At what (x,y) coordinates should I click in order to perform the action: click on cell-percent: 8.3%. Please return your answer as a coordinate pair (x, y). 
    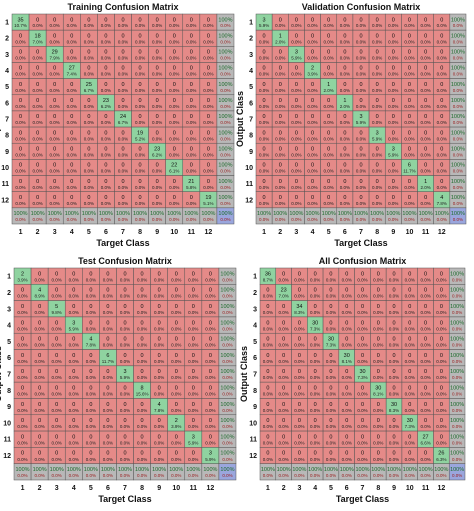
    Looking at the image, I should click on (299, 312).